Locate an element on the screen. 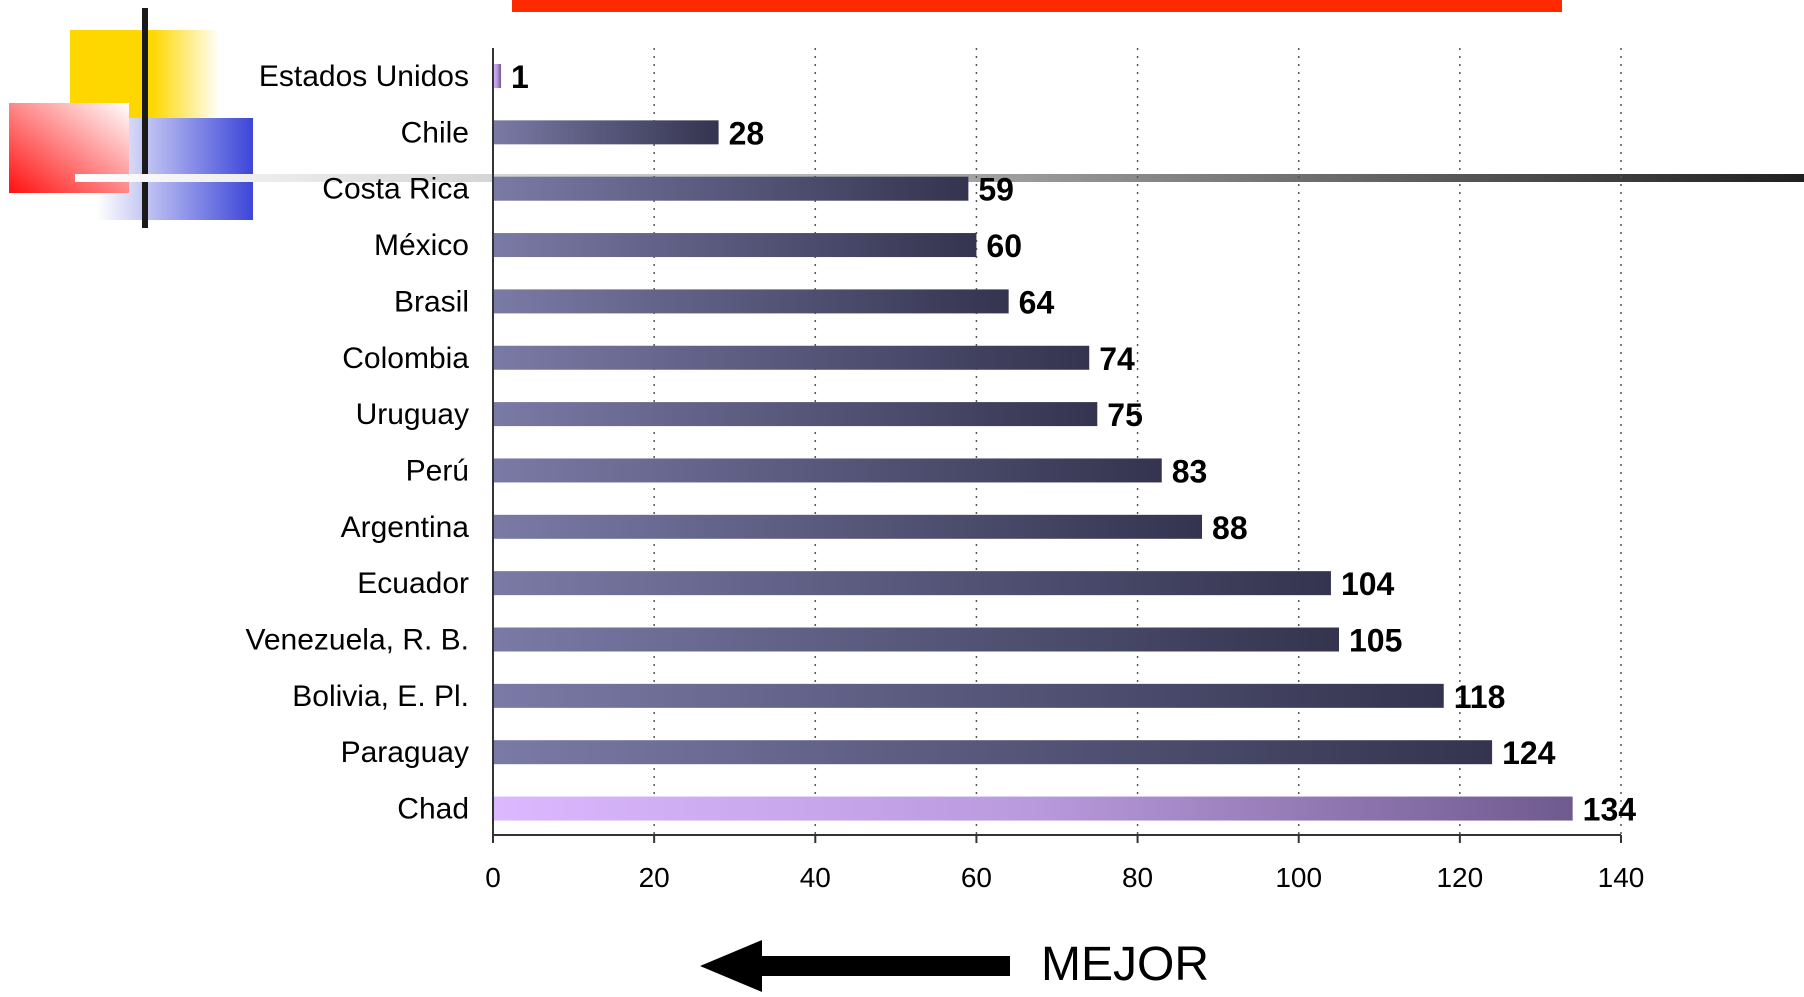 Image resolution: width=1804 pixels, height=997 pixels. data-label: 118 is located at coordinates (1480, 697).